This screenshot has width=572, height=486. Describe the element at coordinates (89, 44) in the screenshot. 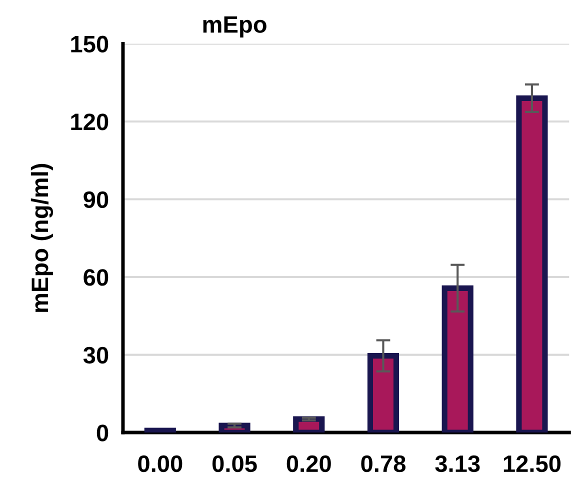

I see `y-tick-label: 150` at that location.